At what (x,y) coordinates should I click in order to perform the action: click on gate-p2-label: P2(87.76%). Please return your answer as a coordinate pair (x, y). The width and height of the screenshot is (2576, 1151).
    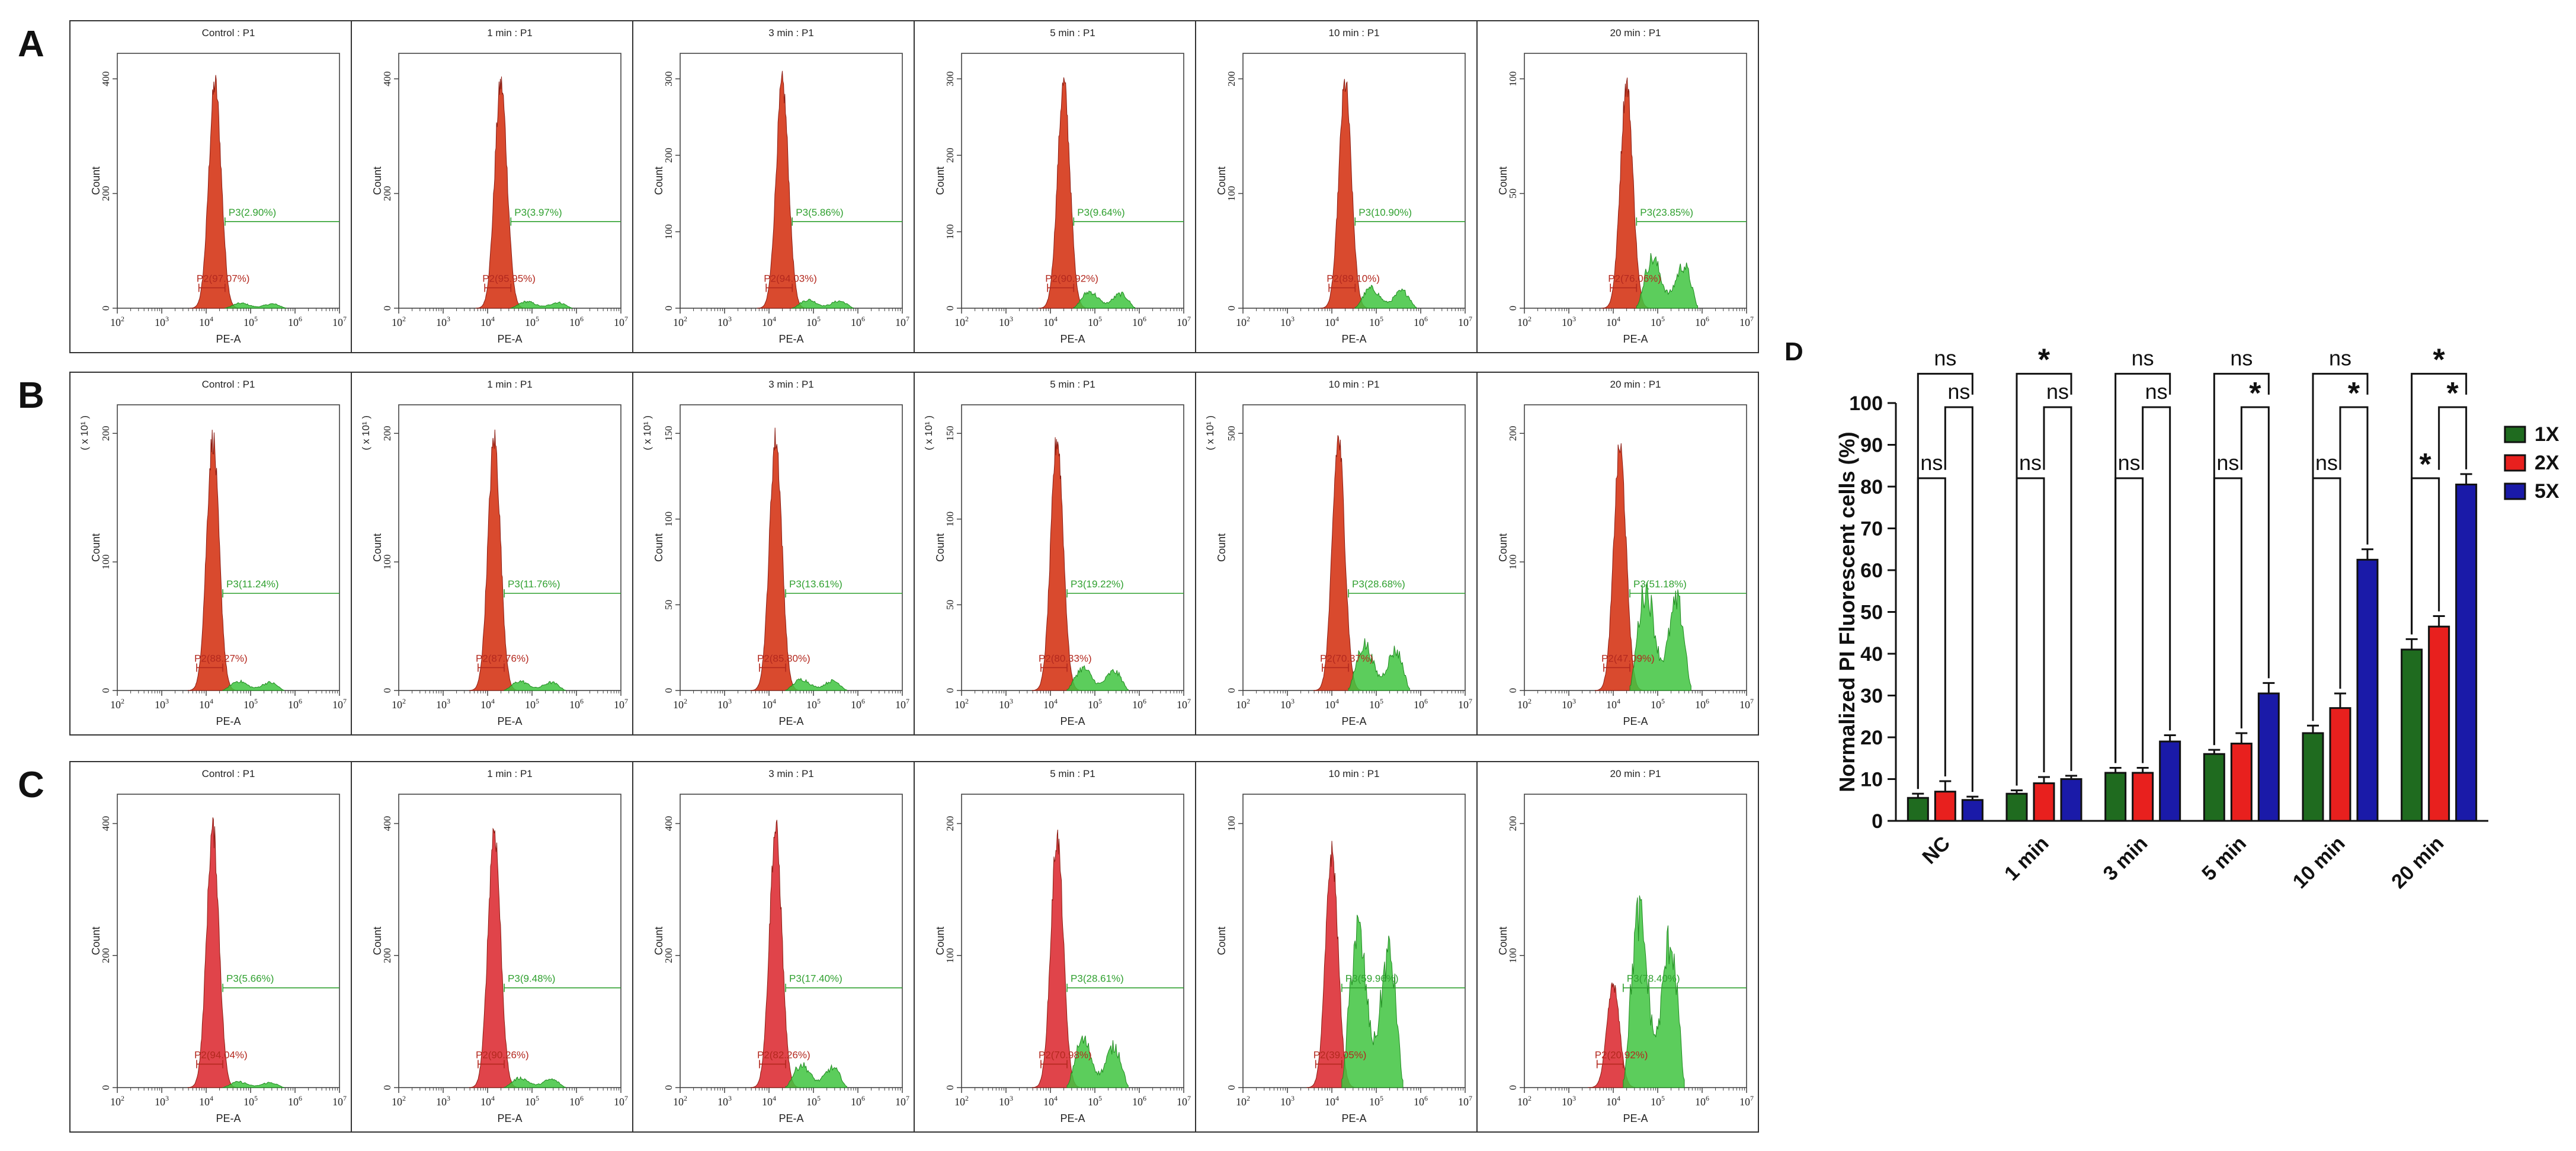
    Looking at the image, I should click on (502, 658).